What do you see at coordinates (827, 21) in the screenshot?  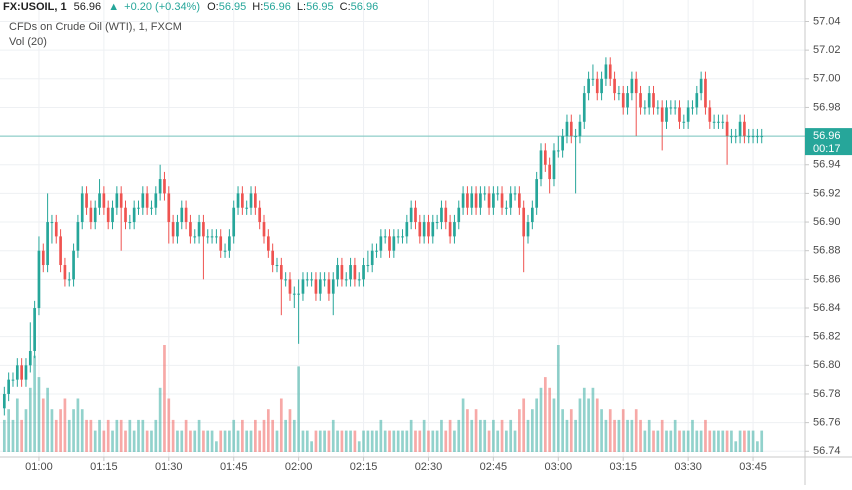 I see `y-tick-label: 57.04` at bounding box center [827, 21].